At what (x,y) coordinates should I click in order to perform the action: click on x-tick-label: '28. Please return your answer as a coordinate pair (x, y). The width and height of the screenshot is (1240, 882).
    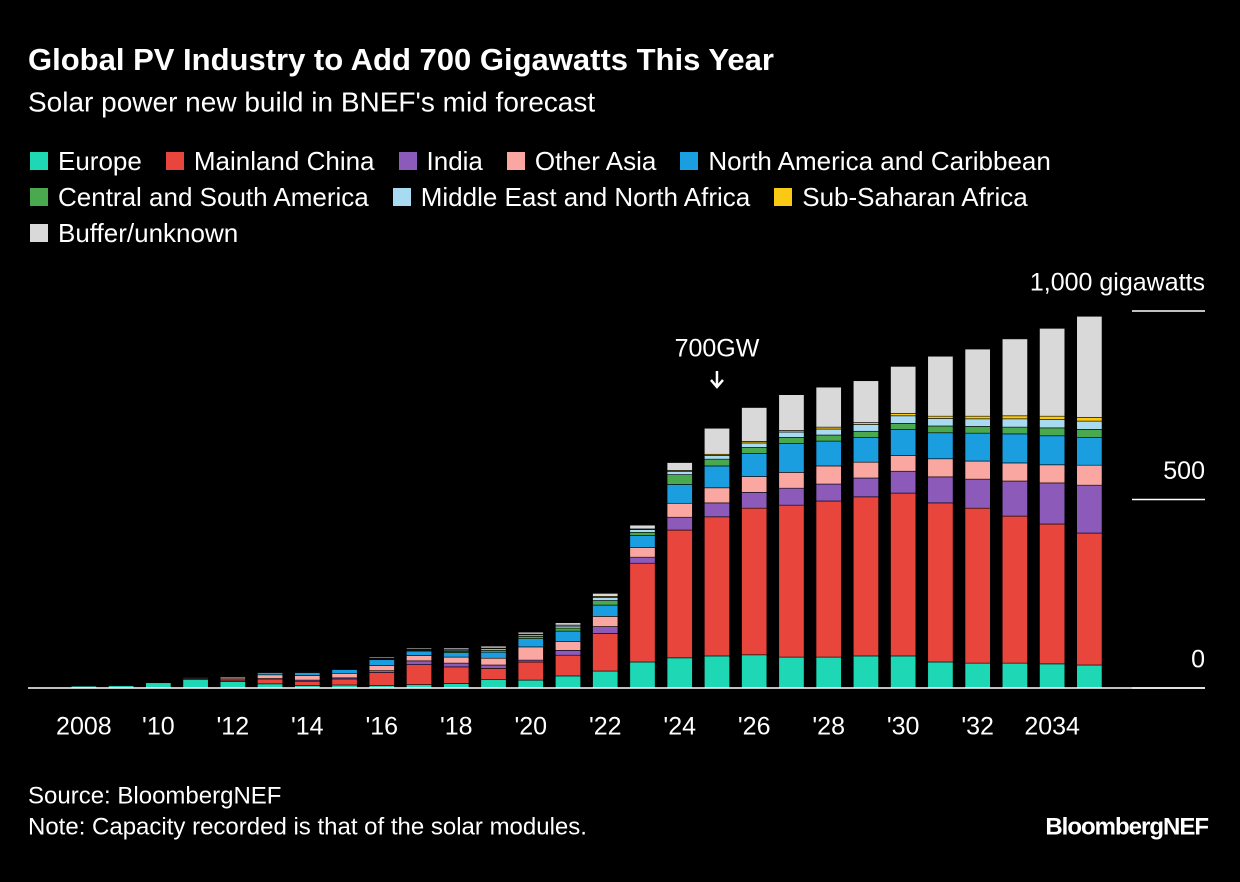
    Looking at the image, I should click on (828, 727).